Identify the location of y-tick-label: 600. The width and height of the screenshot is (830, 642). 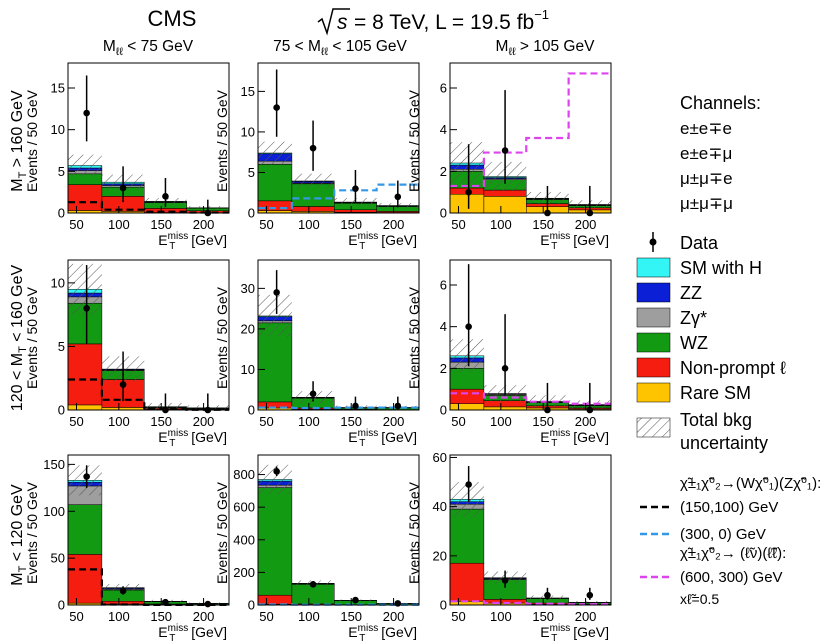
(244, 507).